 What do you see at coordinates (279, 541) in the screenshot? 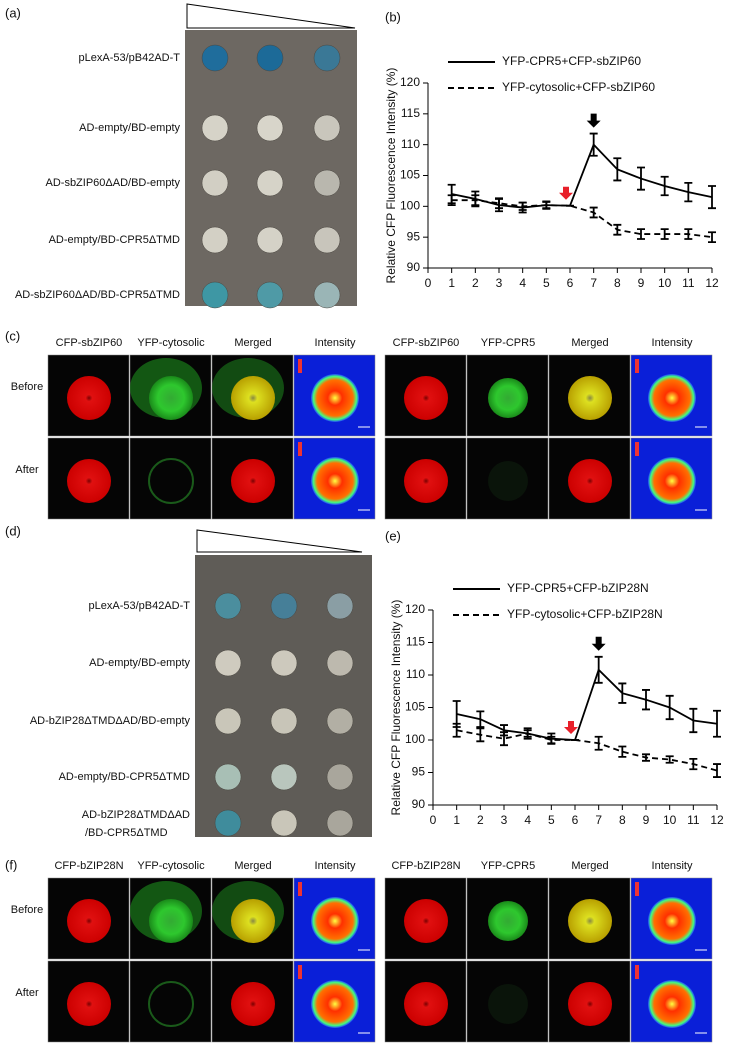
I see `gradient-triangle` at bounding box center [279, 541].